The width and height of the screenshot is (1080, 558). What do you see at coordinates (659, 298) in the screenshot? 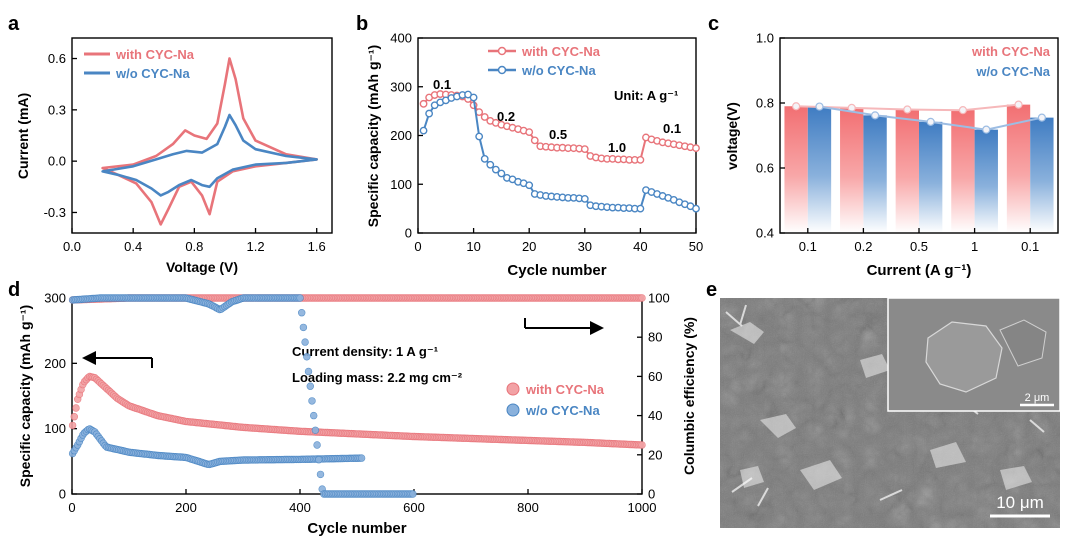
I see `y2-tick-label: 100` at bounding box center [659, 298].